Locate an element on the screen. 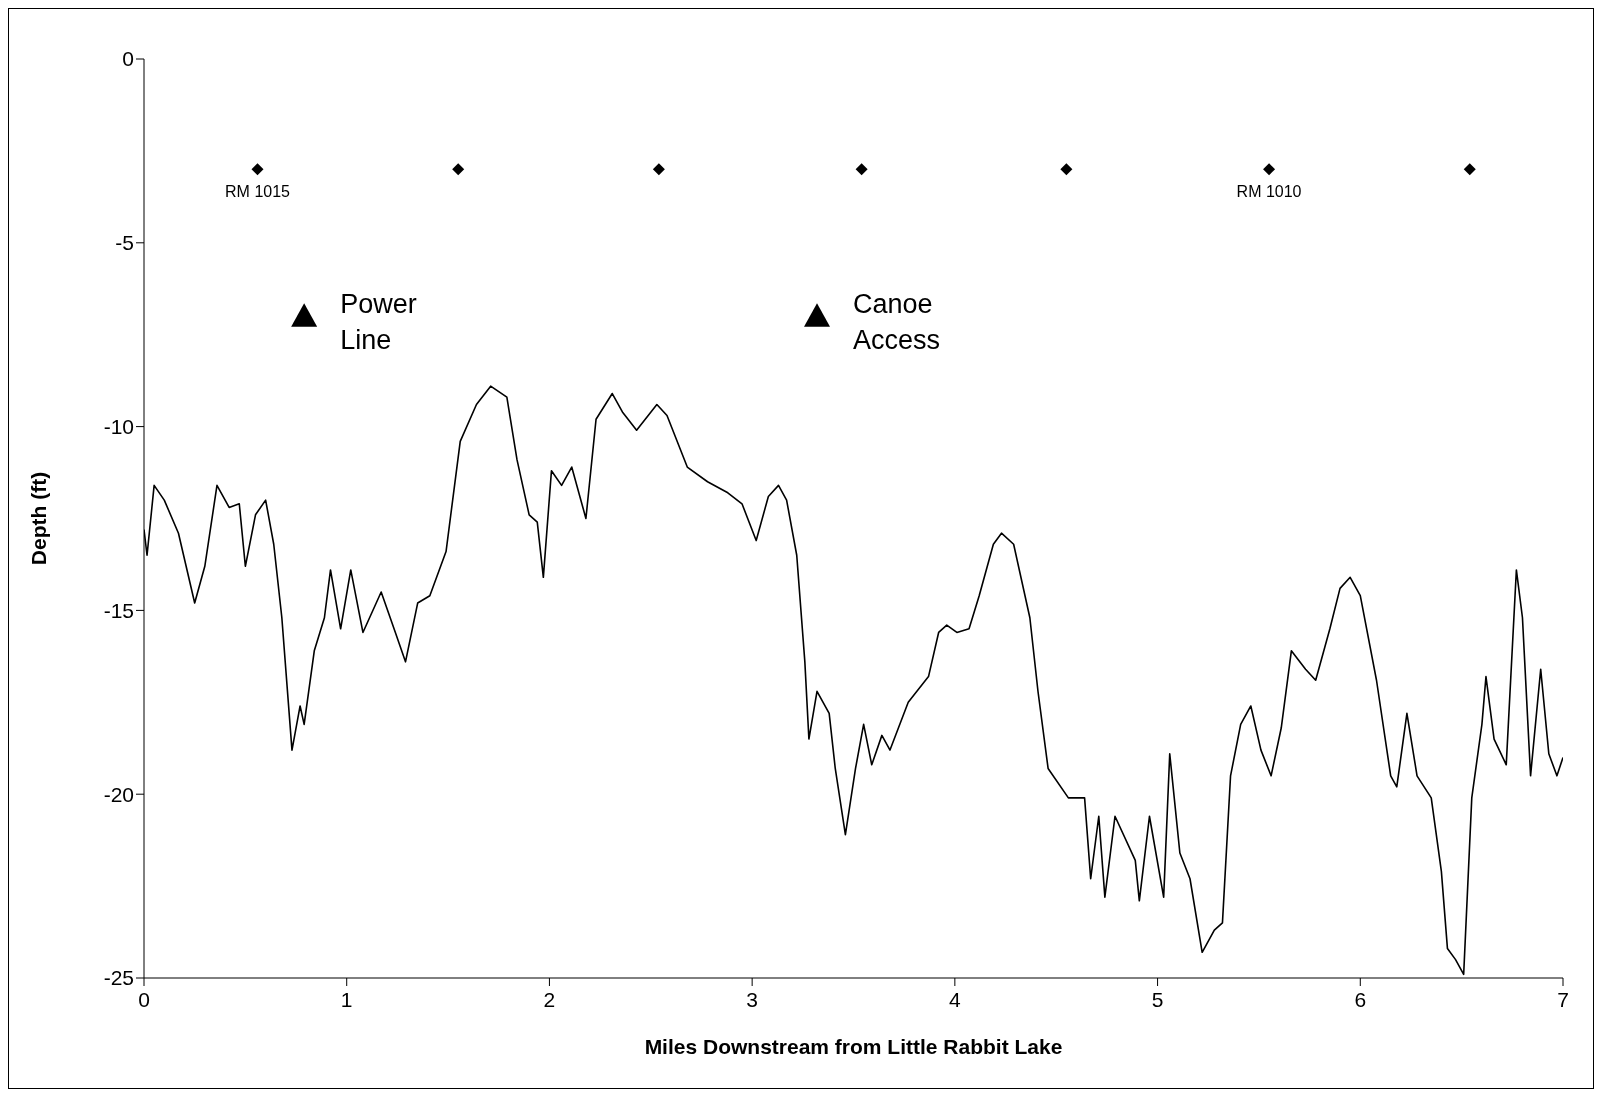 The height and width of the screenshot is (1097, 1602). y-tick-label: -5 is located at coordinates (124, 243).